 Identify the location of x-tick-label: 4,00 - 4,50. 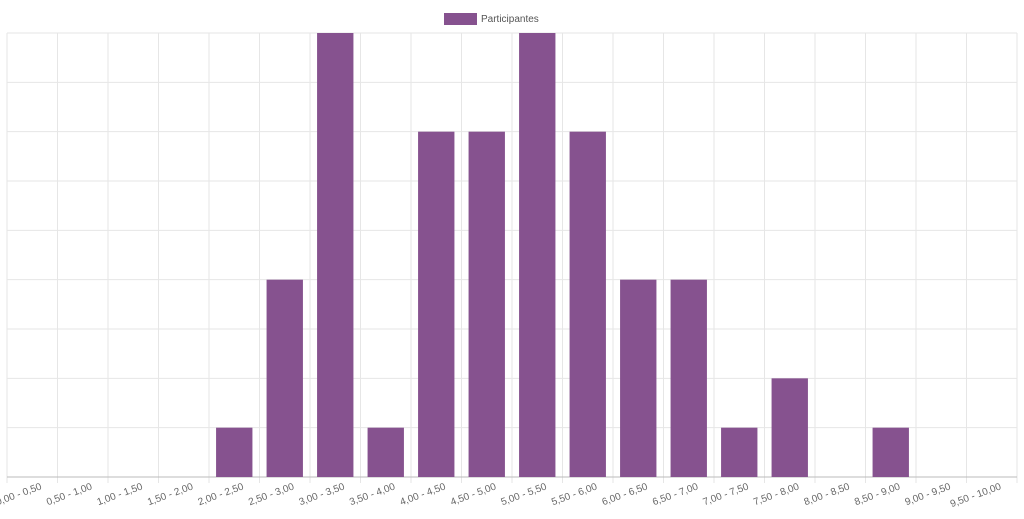
(423, 494).